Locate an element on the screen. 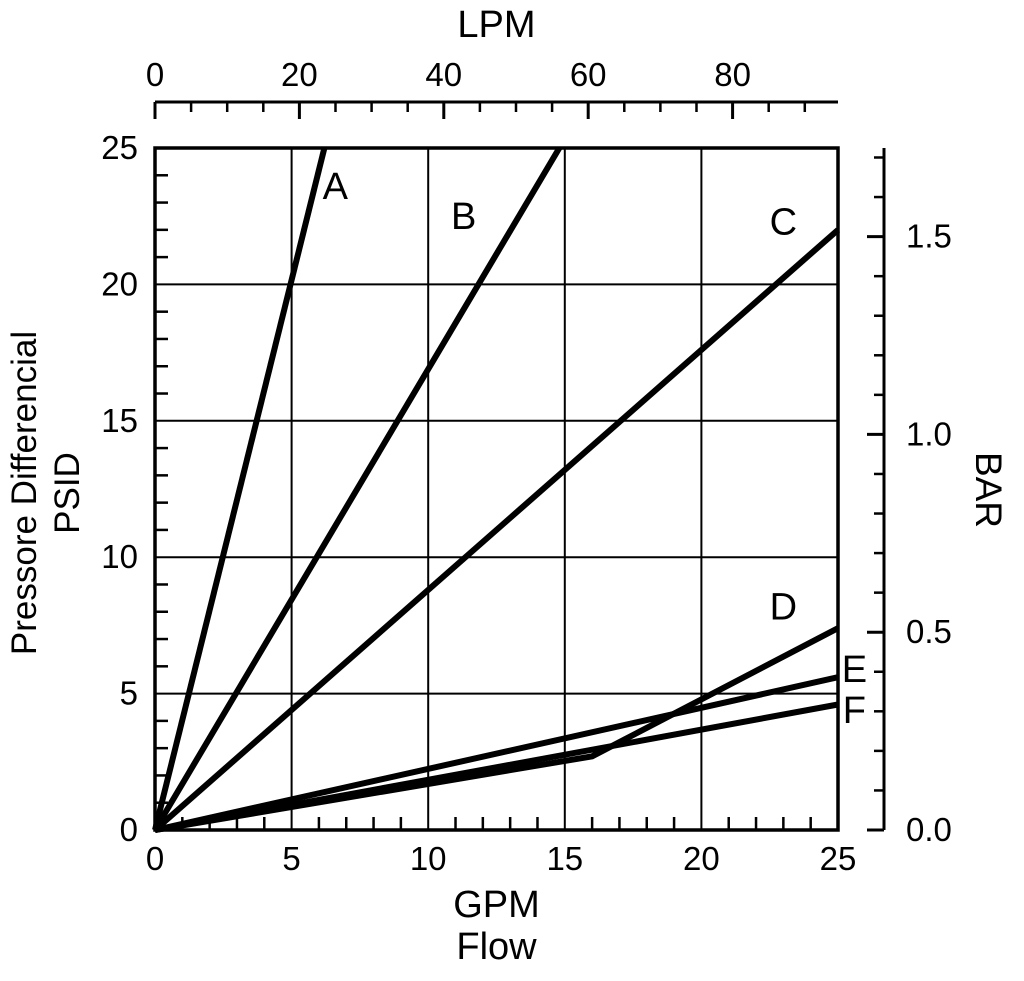 This screenshot has height=981, width=1024. series-E-line is located at coordinates (496, 753).